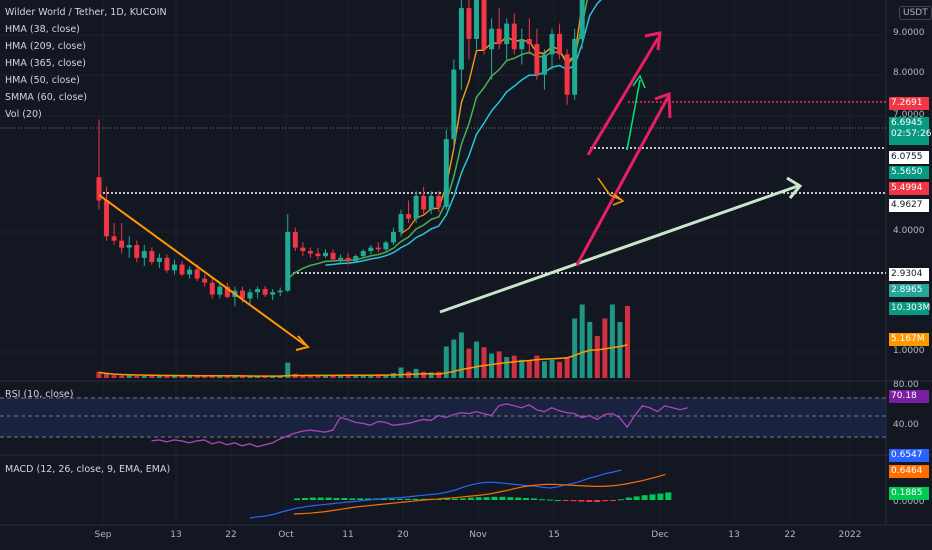 The width and height of the screenshot is (932, 550). What do you see at coordinates (419, 425) in the screenshot?
I see `rsi-line` at bounding box center [419, 425].